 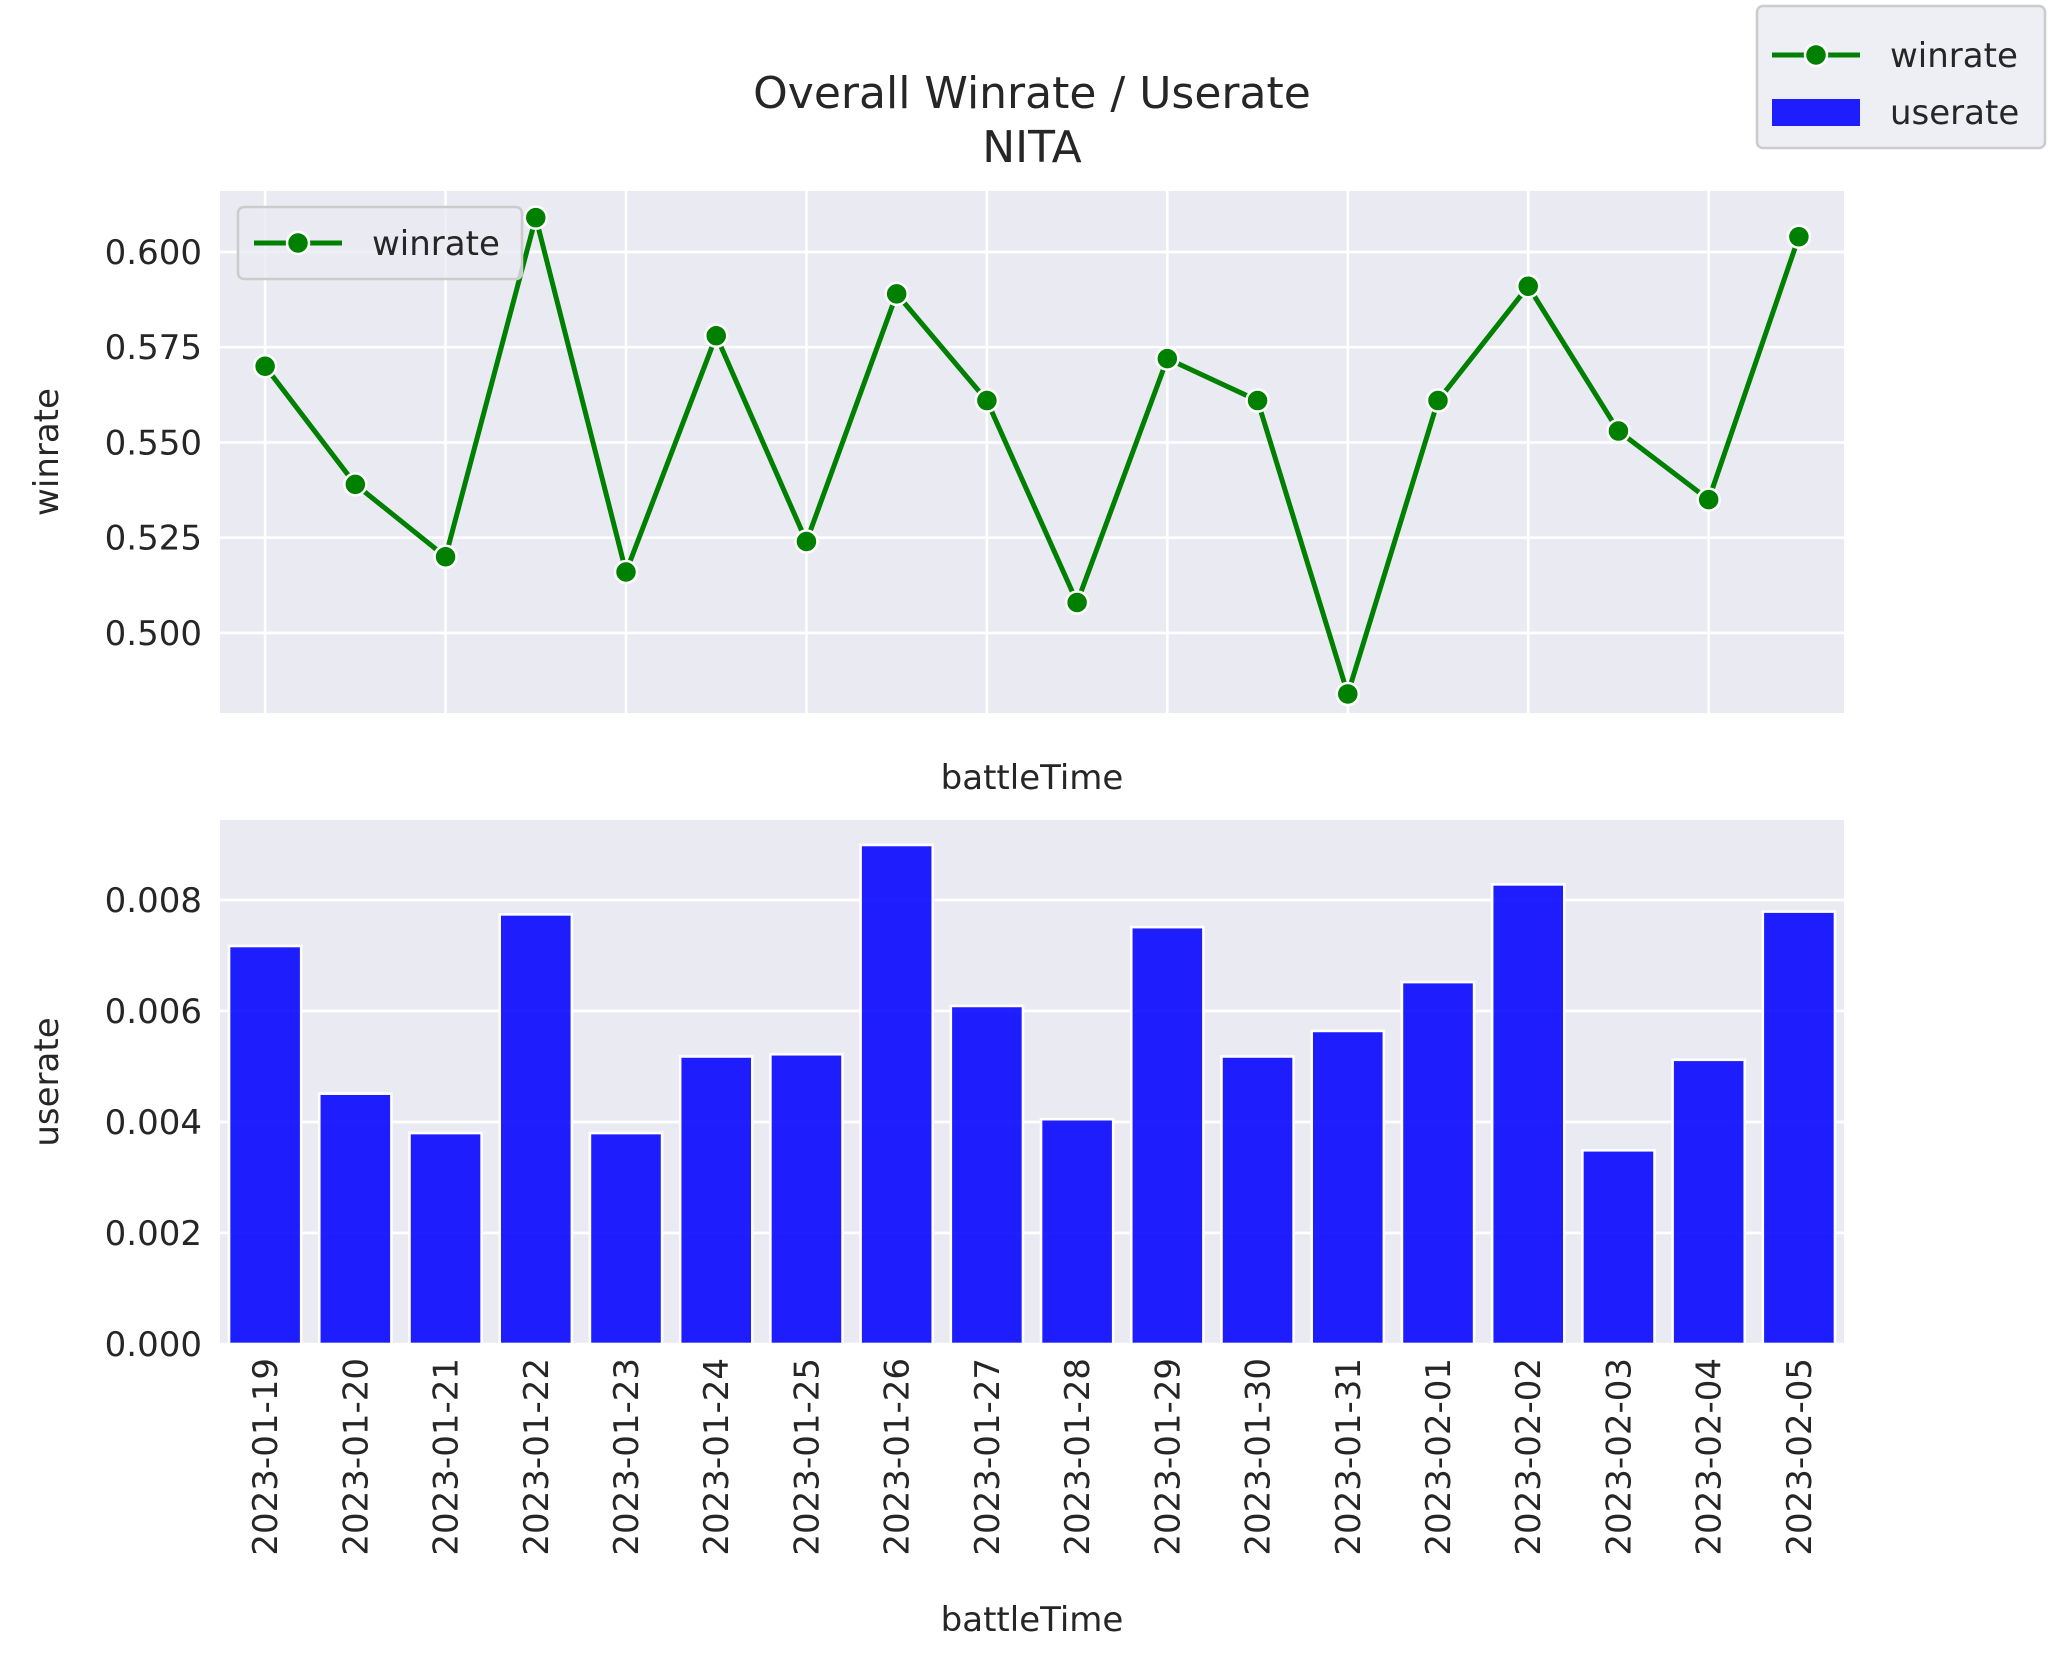 I want to click on top-y-tick-label: 0.550, so click(x=153, y=443).